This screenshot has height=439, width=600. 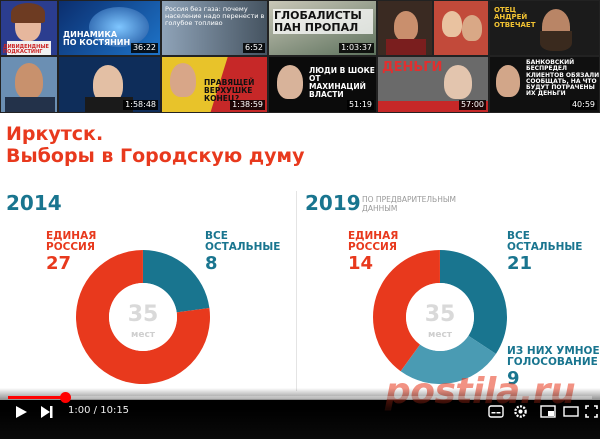 What do you see at coordinates (97, 39) in the screenshot?
I see `thumbnail-caption: ДИНАМИКА ПО КОСТЯНИН` at bounding box center [97, 39].